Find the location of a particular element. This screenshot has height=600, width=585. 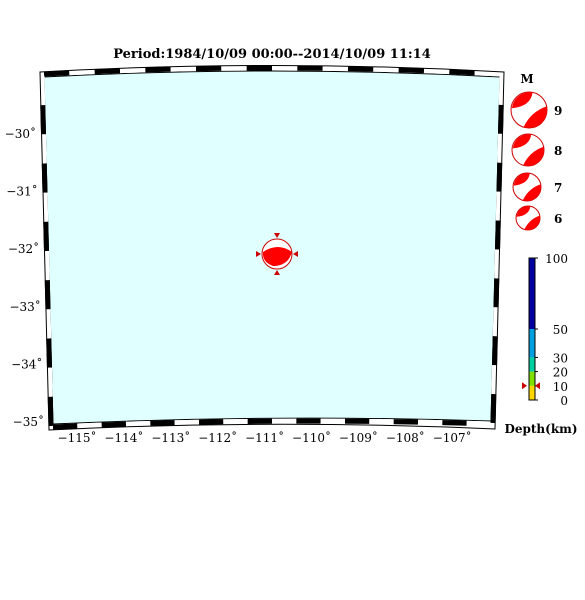

magnitude-legend-label: 8 is located at coordinates (558, 151).